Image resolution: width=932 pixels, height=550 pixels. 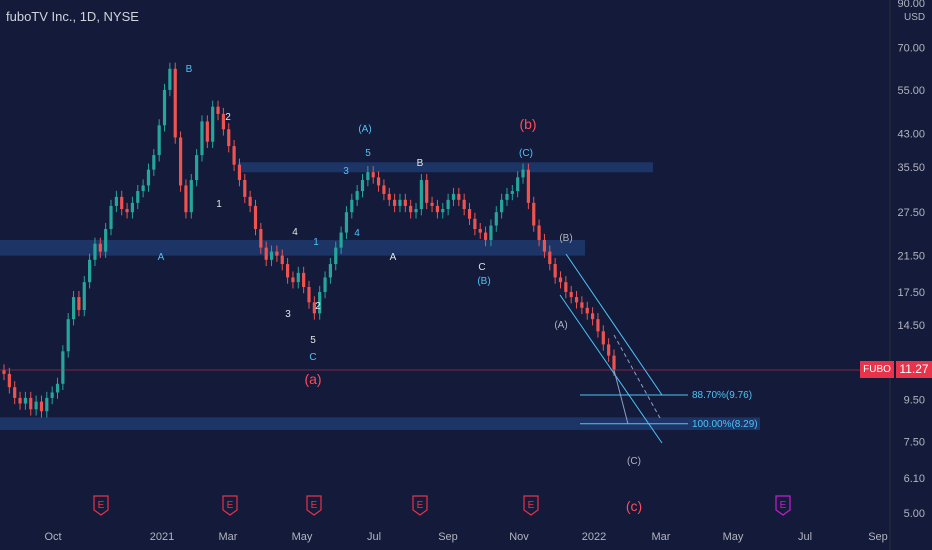 I want to click on price-axis-tick-label: 7.50, so click(x=914, y=442).